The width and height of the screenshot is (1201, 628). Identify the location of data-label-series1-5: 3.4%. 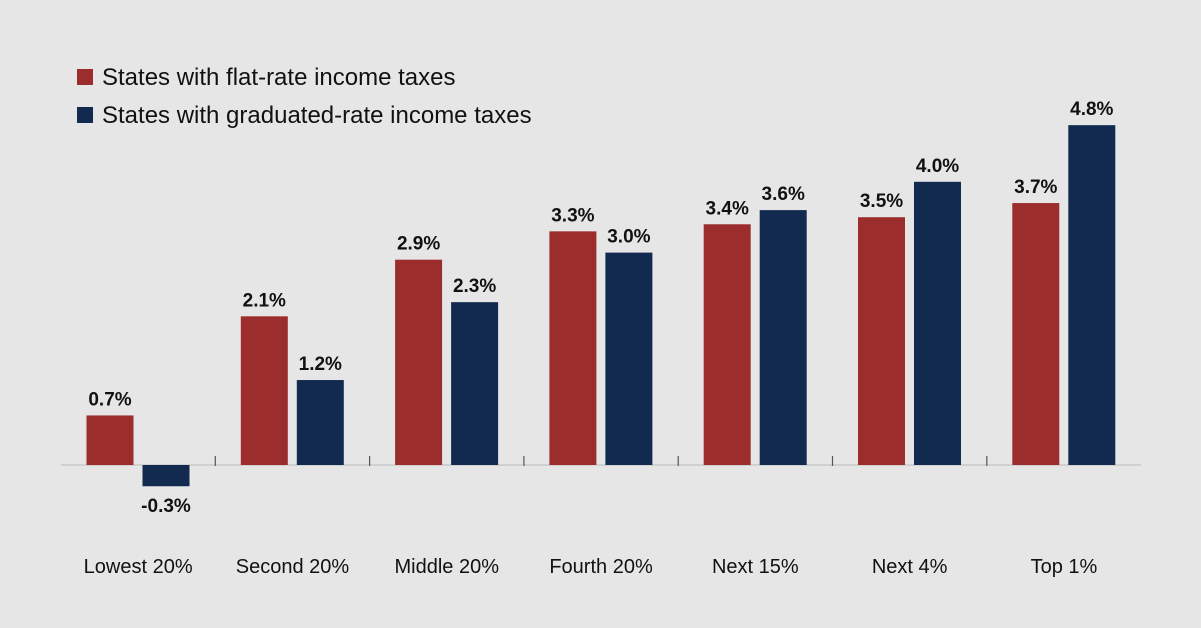
(727, 208).